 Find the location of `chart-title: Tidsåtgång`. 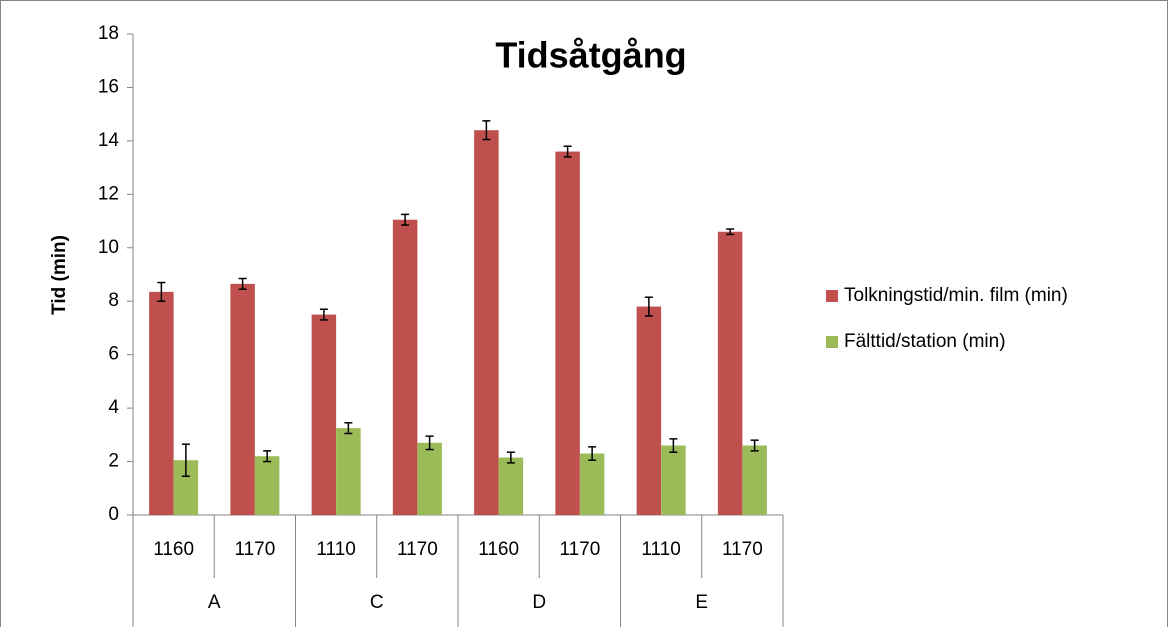

chart-title: Tidsåtgång is located at coordinates (590, 55).